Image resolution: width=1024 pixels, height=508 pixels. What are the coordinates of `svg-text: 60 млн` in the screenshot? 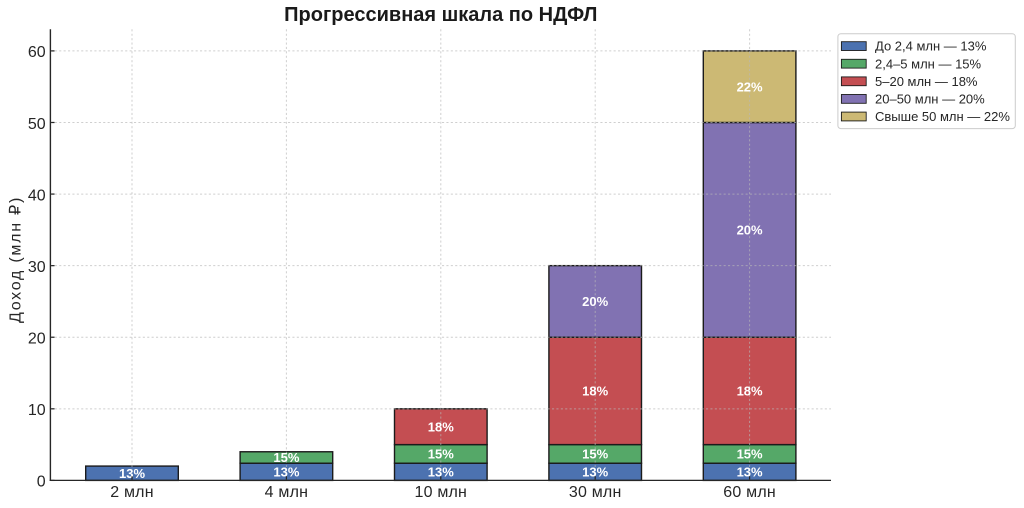 It's located at (749, 492).